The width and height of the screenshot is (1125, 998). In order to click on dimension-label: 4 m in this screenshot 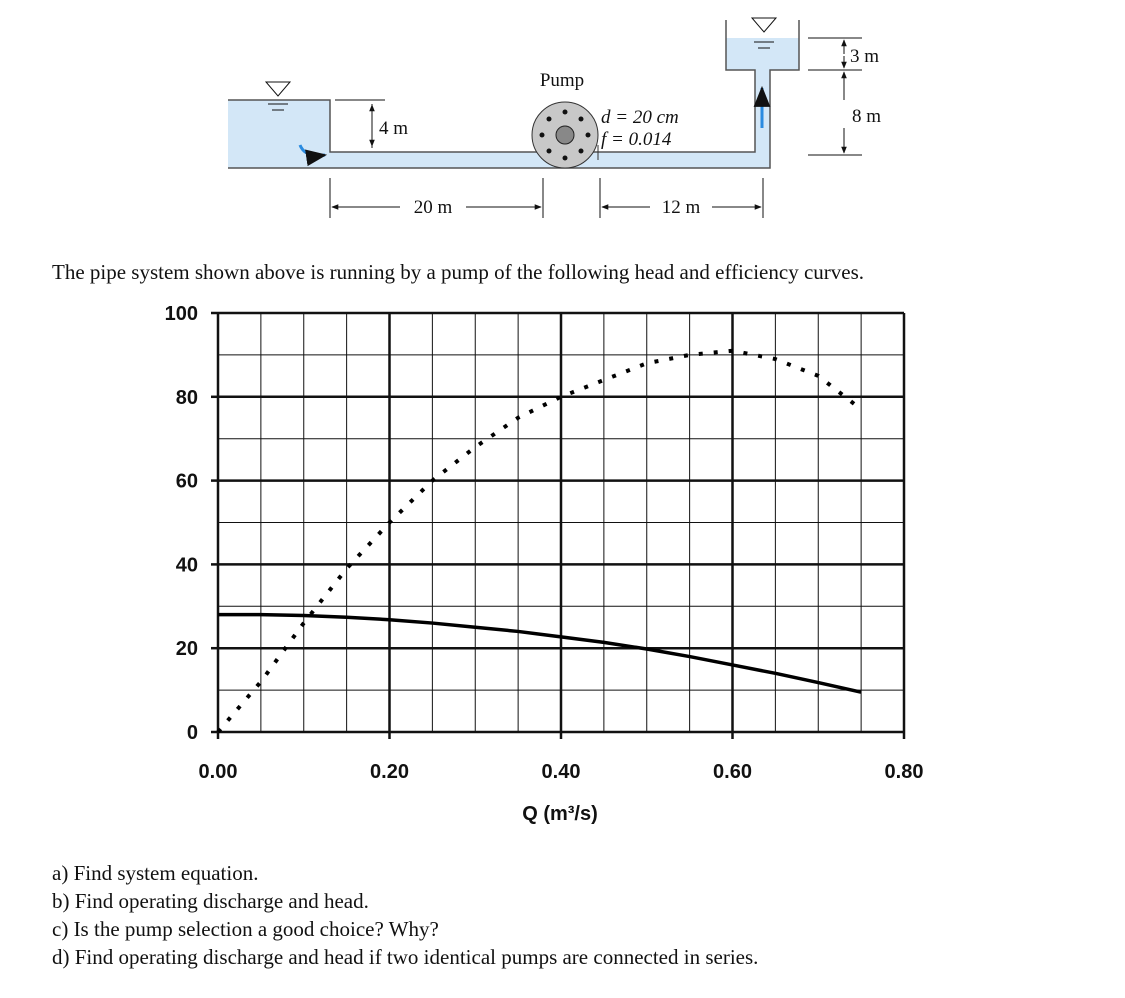, I will do `click(393, 128)`.